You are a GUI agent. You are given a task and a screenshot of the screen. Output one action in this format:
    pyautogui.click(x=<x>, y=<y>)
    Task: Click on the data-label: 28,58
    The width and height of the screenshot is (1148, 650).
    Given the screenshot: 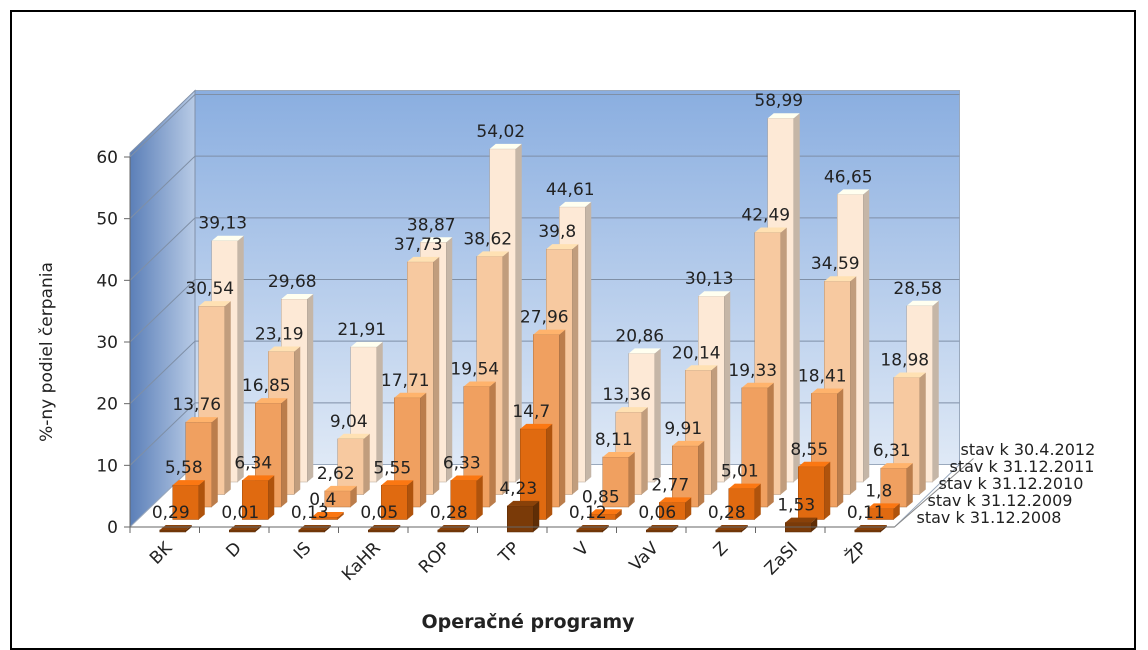 What is the action you would take?
    pyautogui.click(x=917, y=289)
    